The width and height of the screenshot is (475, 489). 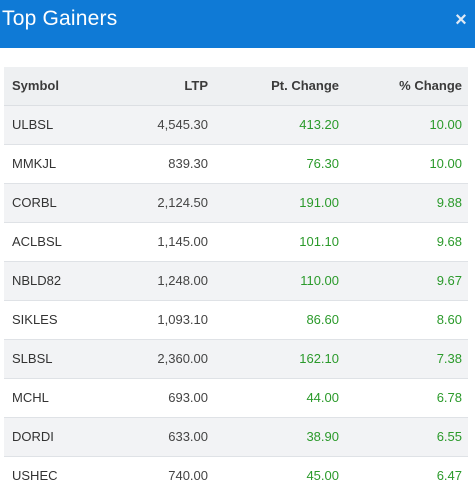 I want to click on pct-change-cell: 8.60, so click(x=449, y=319).